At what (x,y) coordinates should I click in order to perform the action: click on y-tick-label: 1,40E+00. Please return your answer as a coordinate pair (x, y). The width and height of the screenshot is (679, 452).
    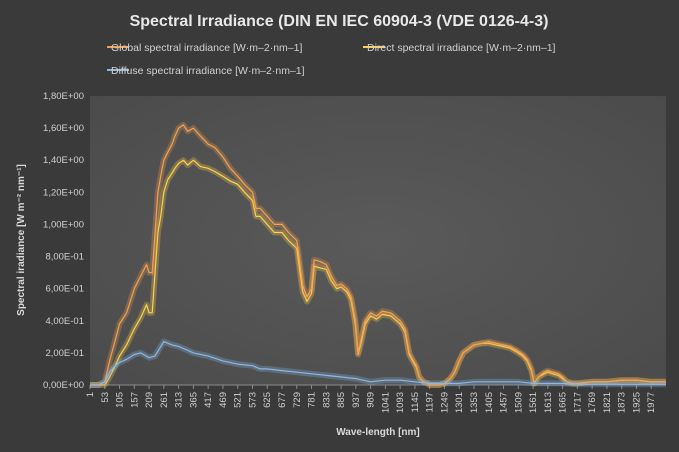
    Looking at the image, I should click on (63, 160).